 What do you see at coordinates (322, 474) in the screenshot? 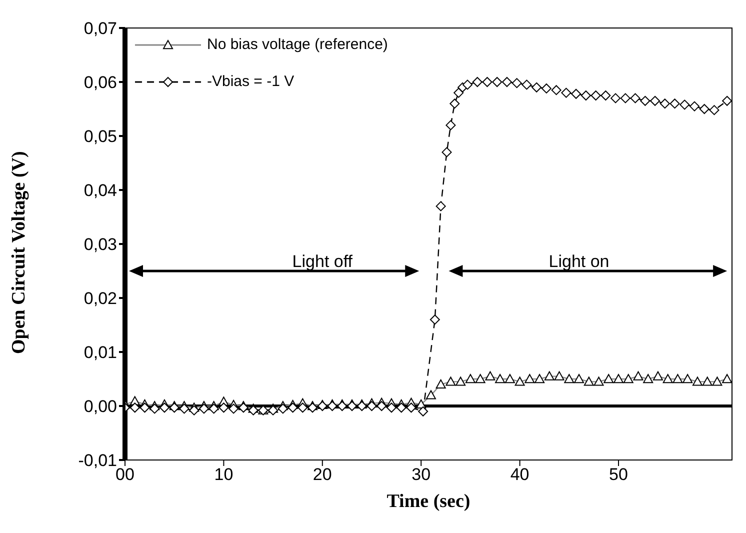
I see `x-tick-label: 20` at bounding box center [322, 474].